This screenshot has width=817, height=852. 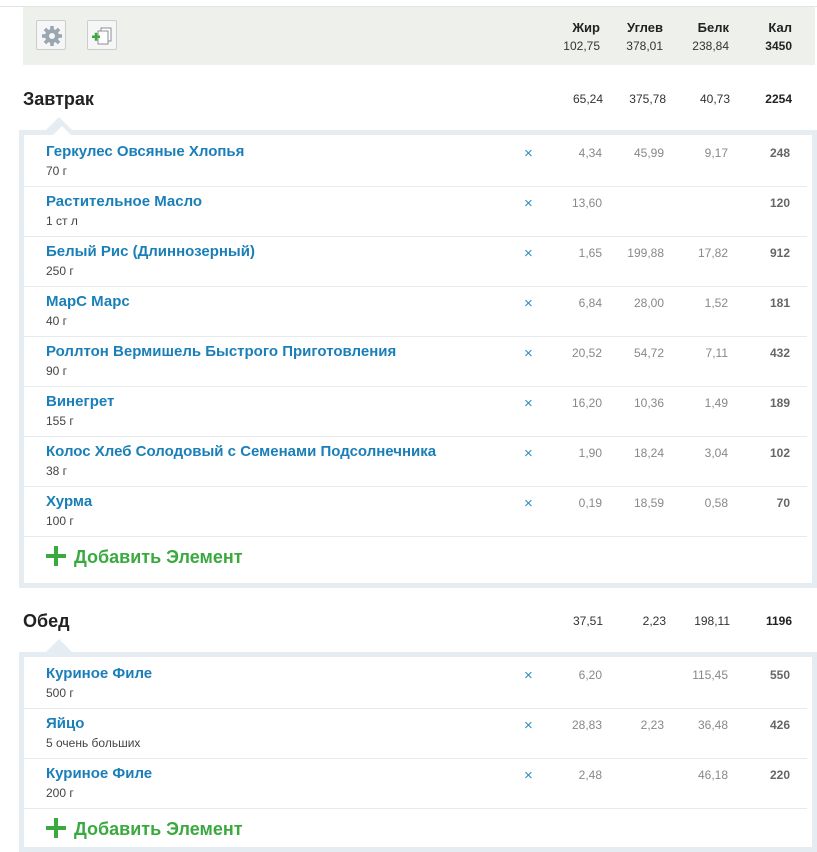 I want to click on food-protein: 46,18, so click(x=712, y=775).